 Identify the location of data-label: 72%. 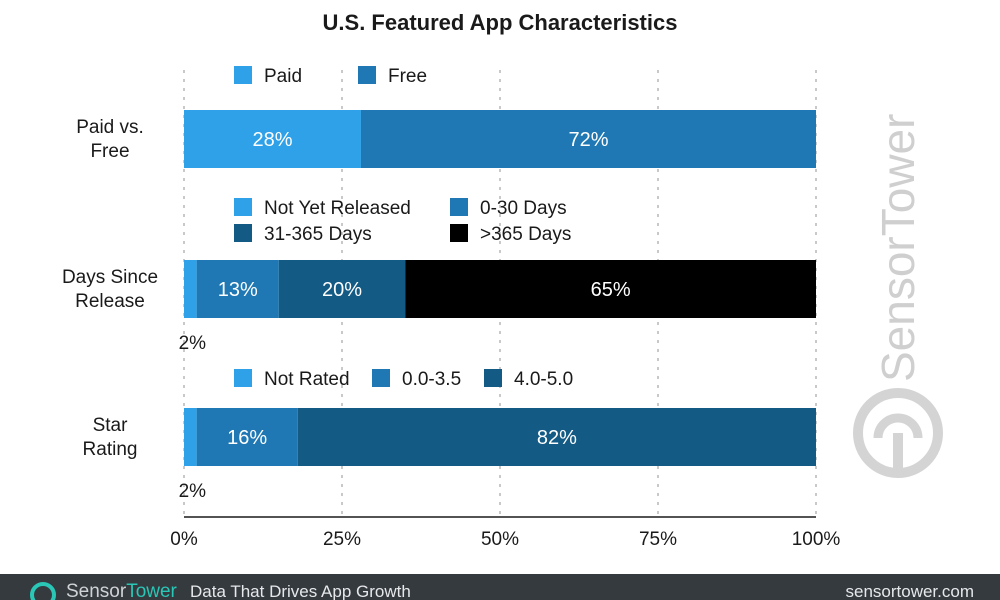
(588, 140).